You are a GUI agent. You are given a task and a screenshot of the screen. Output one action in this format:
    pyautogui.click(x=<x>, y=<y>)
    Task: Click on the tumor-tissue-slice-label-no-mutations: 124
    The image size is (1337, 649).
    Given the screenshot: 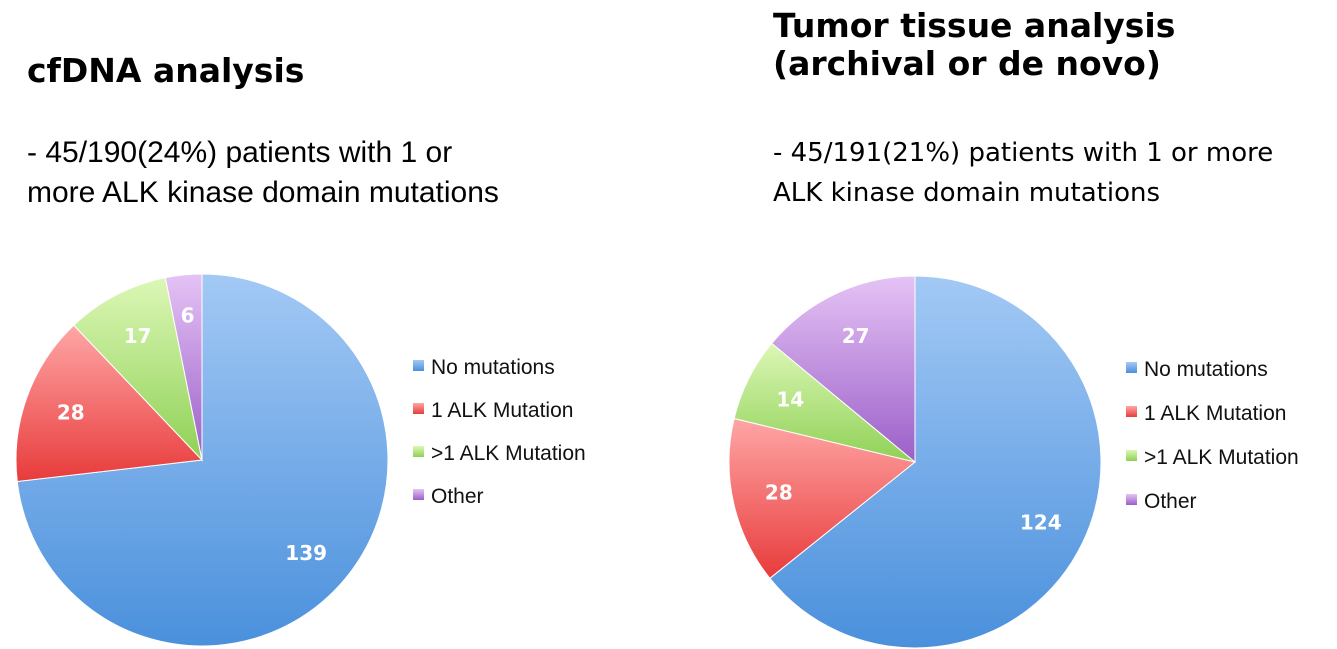 What is the action you would take?
    pyautogui.click(x=1041, y=522)
    